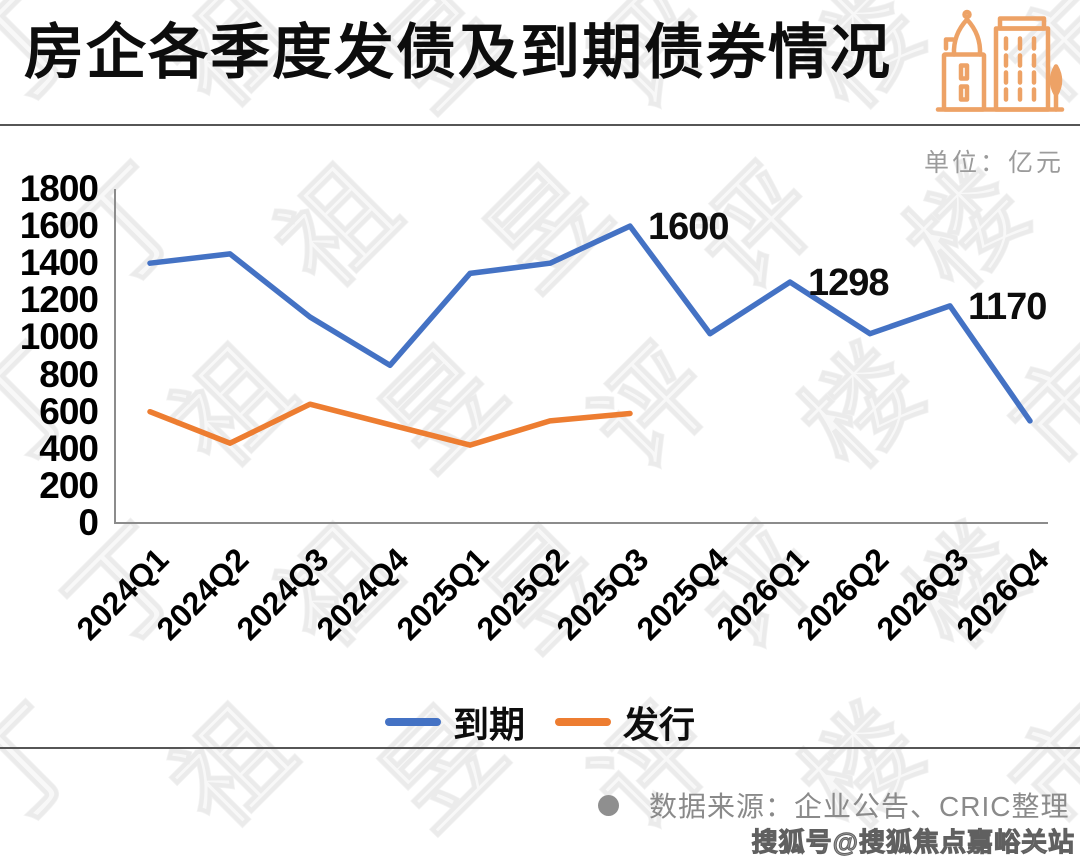  Describe the element at coordinates (583, 722) in the screenshot. I see `issuance-legend-swatch` at that location.